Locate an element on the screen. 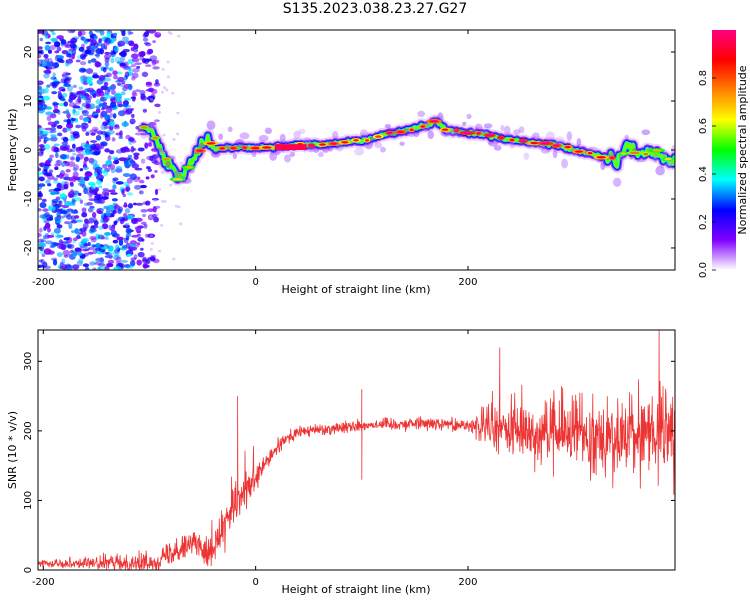 The height and width of the screenshot is (600, 750). colorbar-tick-label: 0.0 is located at coordinates (703, 270).